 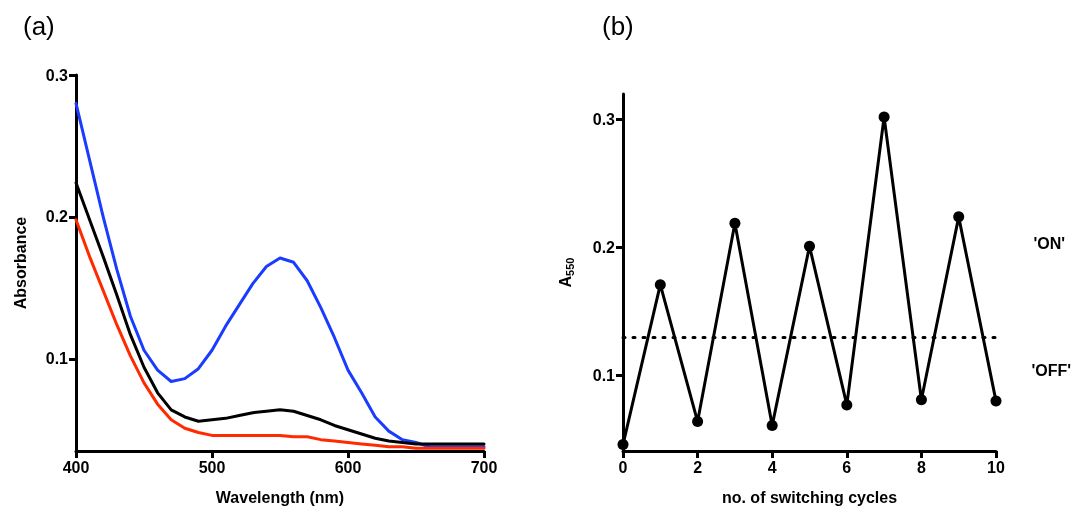 I want to click on text: 'OFF', so click(x=1051, y=370).